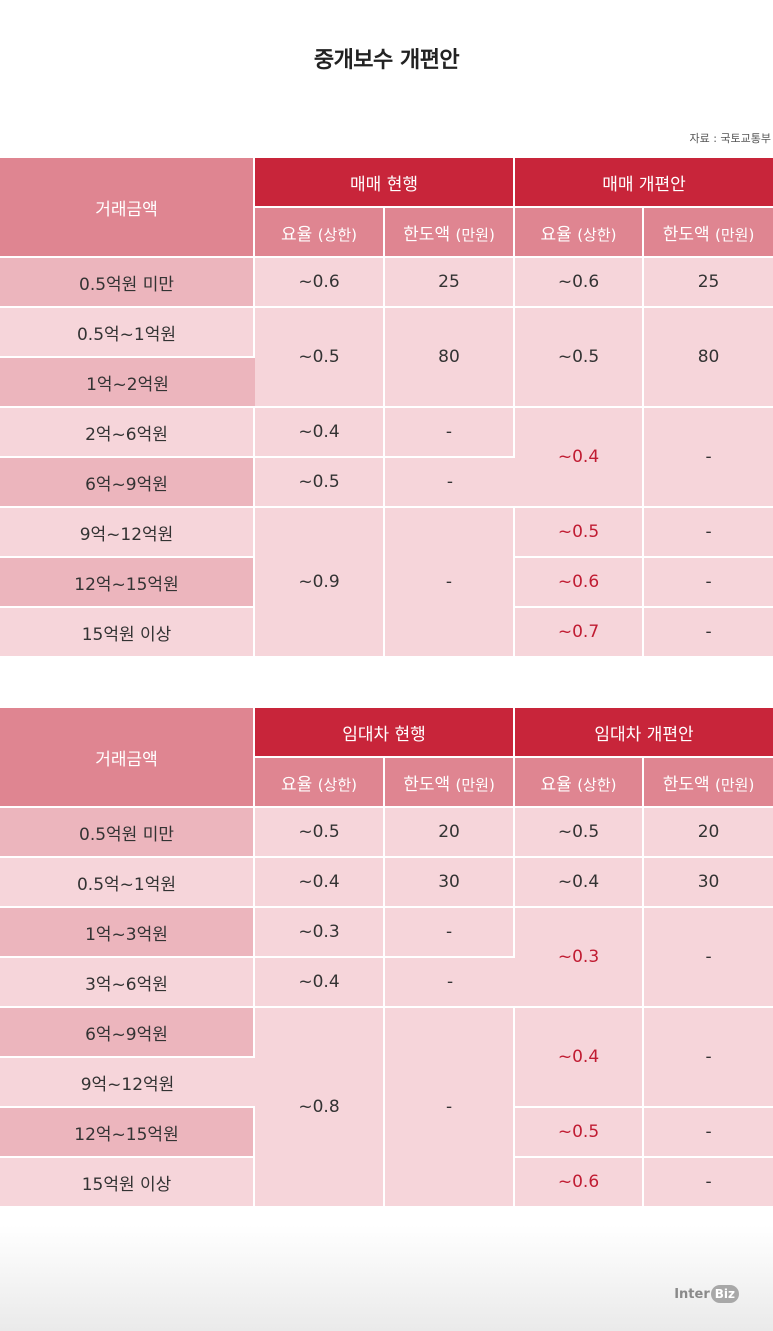 The image size is (773, 1331). Describe the element at coordinates (724, 1294) in the screenshot. I see `logo-badge-biz: Biz` at that location.